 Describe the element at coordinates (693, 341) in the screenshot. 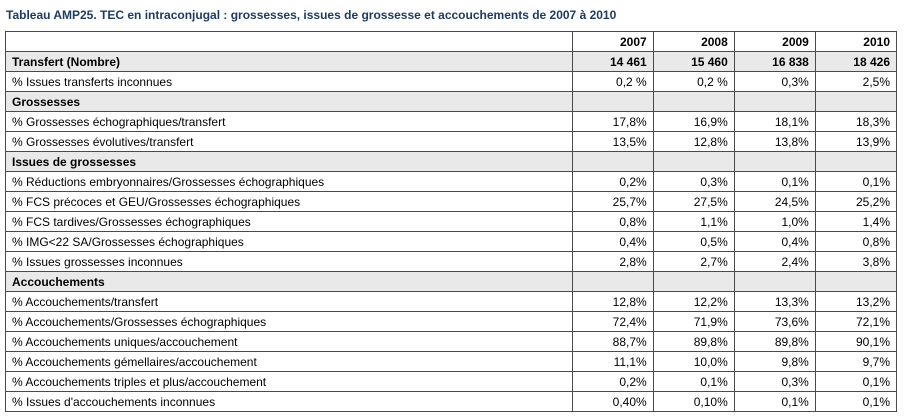

I see `cell-2008: 89,8%` at that location.